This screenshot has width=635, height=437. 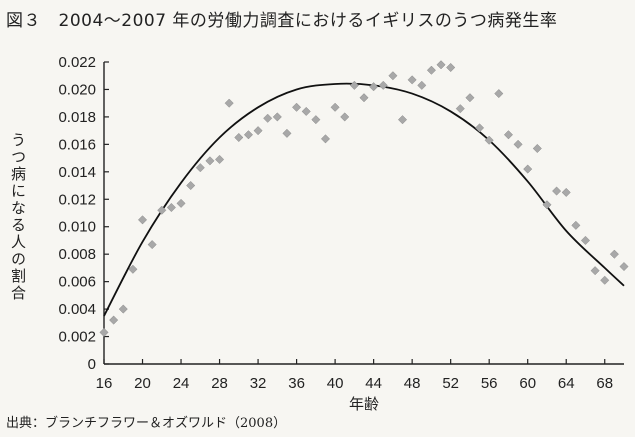 I want to click on x-ticks: 16 20 24 28 32 36 40 44 48 52 56 60 64 68, so click(x=354, y=375).